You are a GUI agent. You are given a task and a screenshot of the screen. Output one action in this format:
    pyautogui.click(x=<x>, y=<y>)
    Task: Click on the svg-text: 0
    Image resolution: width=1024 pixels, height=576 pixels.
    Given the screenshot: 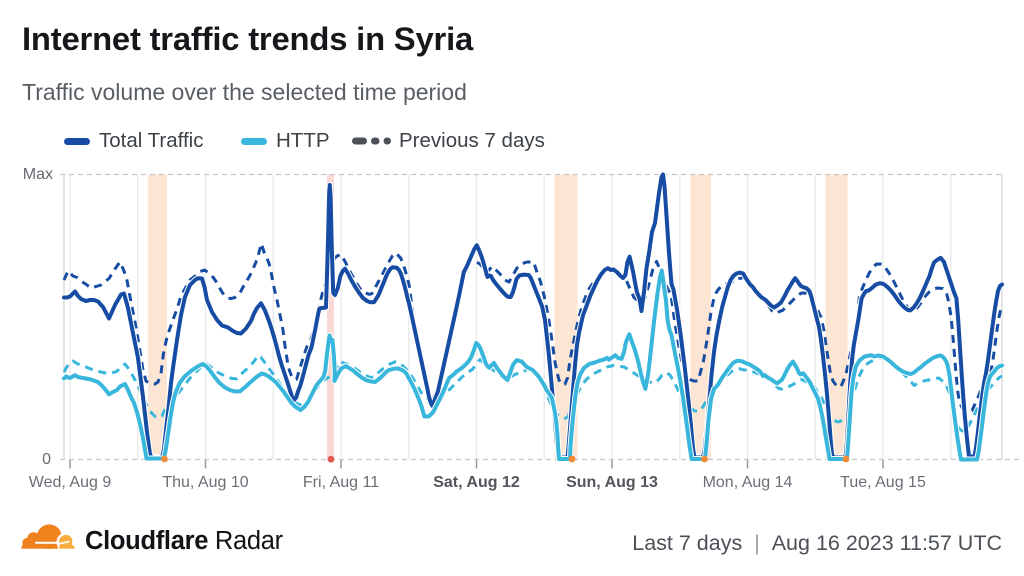 What is the action you would take?
    pyautogui.click(x=46, y=459)
    